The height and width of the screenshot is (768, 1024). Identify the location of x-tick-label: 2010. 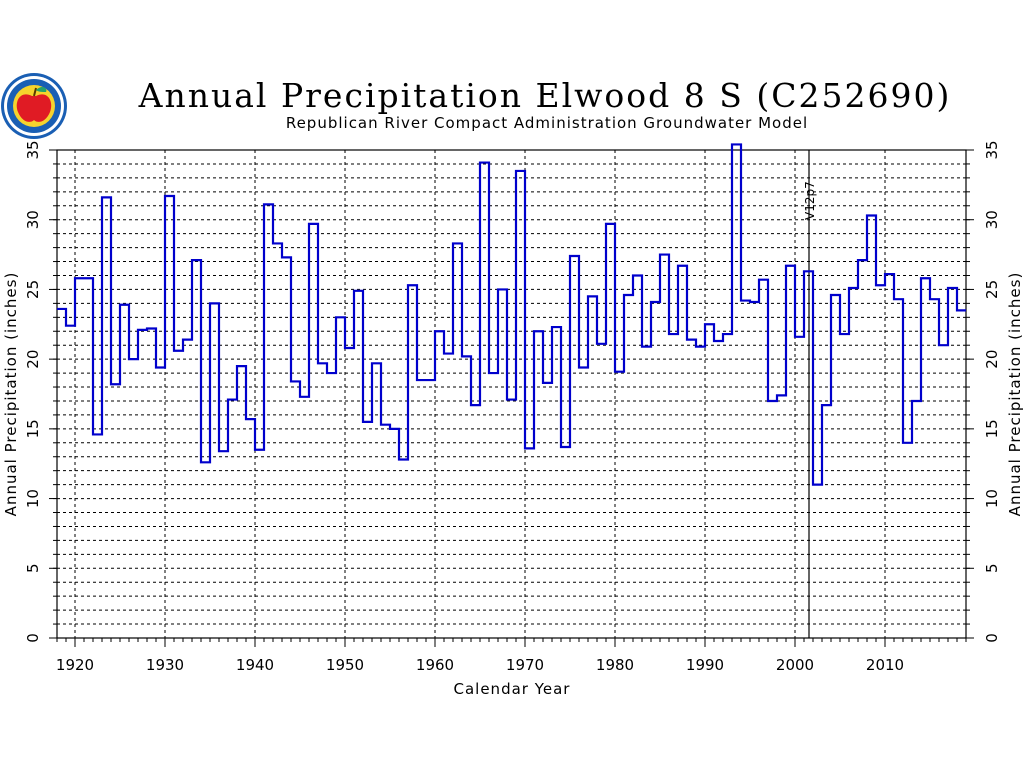
(885, 665).